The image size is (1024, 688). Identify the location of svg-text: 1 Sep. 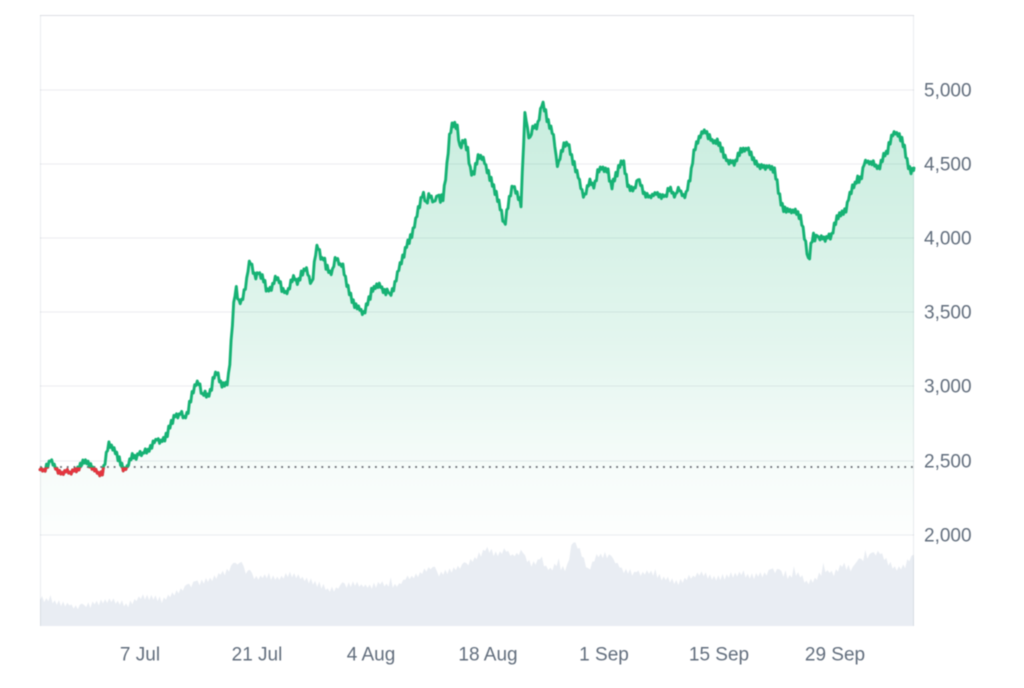
(604, 655).